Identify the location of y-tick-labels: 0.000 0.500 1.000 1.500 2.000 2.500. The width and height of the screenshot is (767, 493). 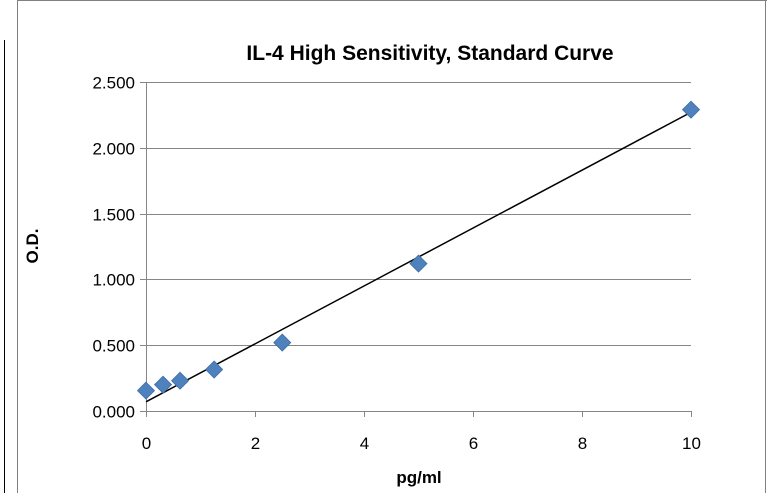
(113, 248).